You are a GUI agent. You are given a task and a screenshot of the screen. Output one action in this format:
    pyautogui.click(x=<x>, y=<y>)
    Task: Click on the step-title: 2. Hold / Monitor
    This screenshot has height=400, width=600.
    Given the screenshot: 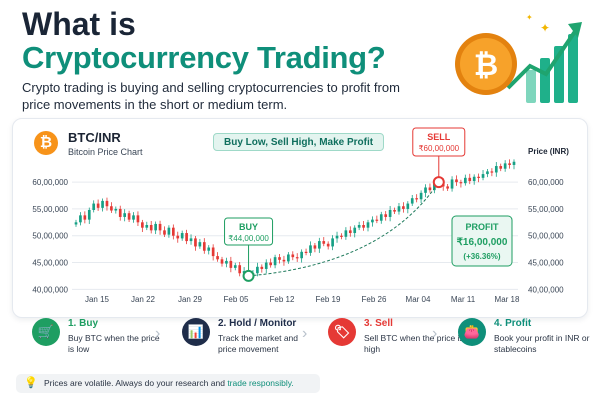 What is the action you would take?
    pyautogui.click(x=257, y=323)
    